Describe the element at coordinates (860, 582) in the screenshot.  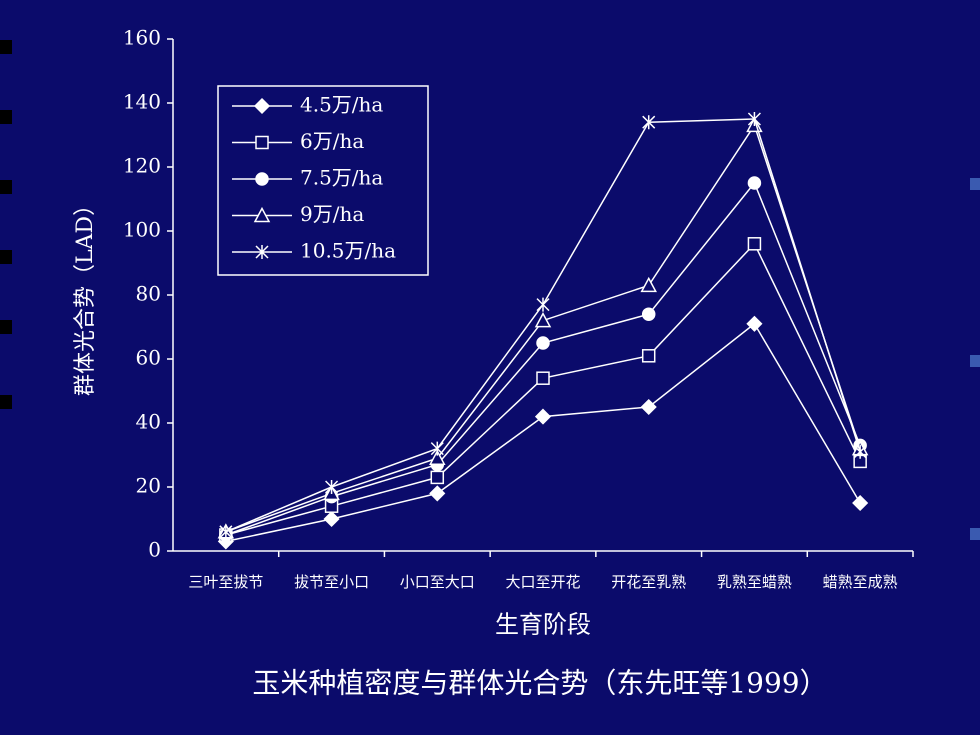
I see `x-tick-label: 蜡熟至成熟` at that location.